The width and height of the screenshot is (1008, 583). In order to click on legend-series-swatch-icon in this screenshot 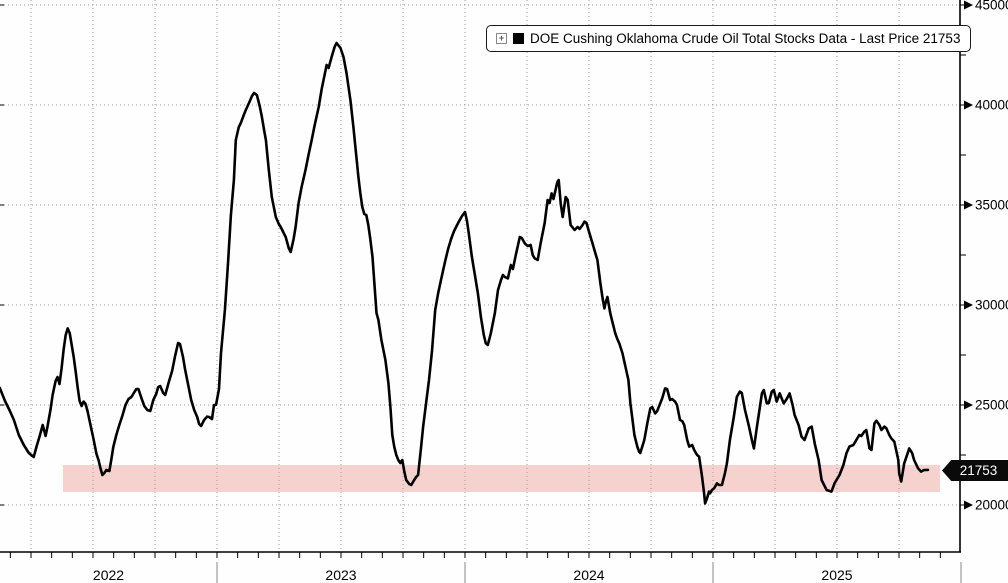, I will do `click(518, 38)`.